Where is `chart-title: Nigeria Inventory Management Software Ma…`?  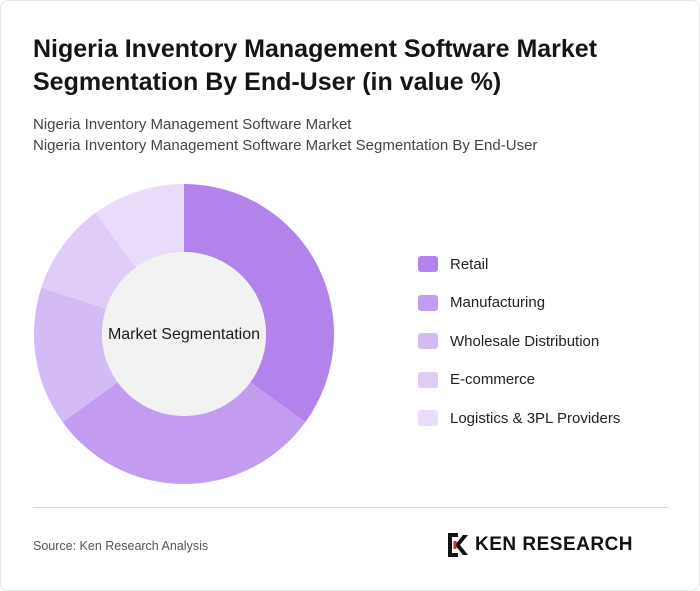 chart-title: Nigeria Inventory Management Software Ma… is located at coordinates (315, 65).